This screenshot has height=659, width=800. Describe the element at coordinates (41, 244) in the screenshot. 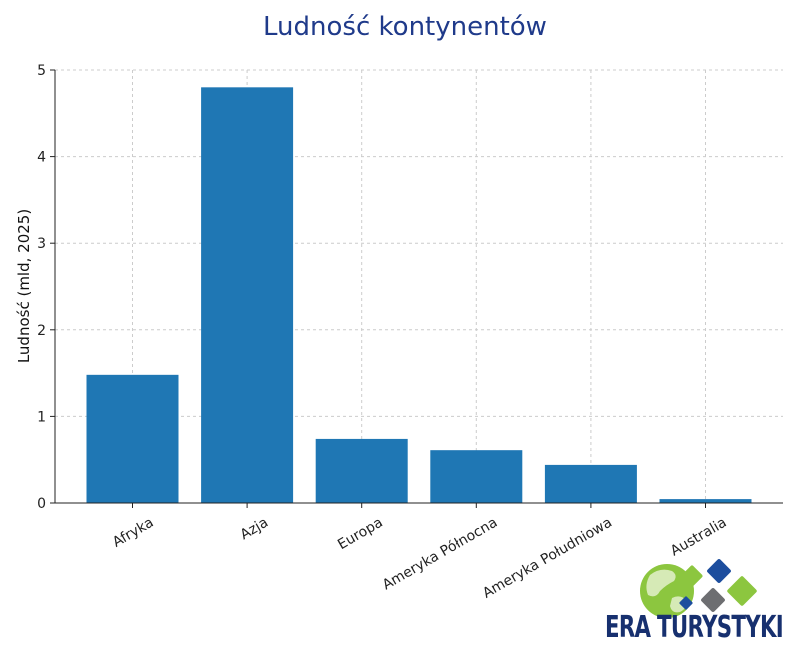

I see `y-tick-label: 3` at that location.